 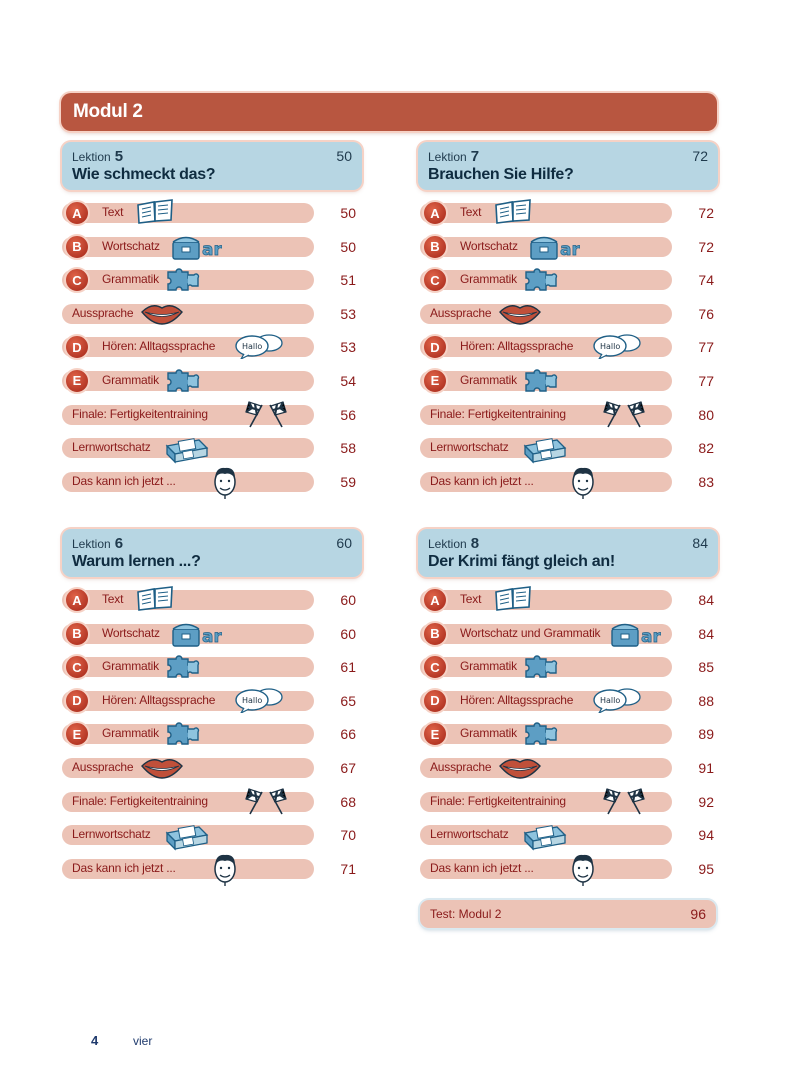 I want to click on list-item: C Grammatik 74, so click(x=567, y=281).